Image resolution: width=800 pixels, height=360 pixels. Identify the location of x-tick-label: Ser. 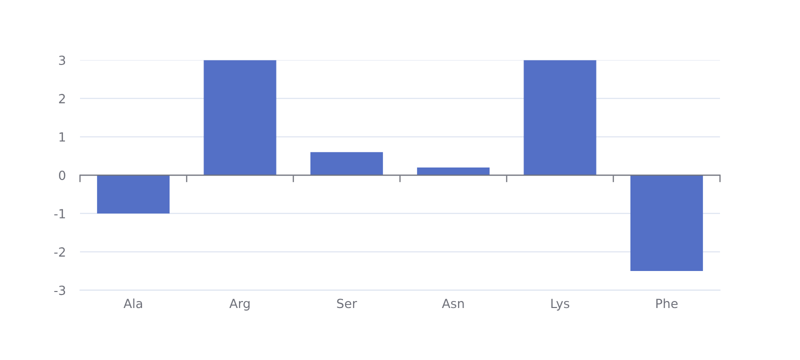
(347, 303).